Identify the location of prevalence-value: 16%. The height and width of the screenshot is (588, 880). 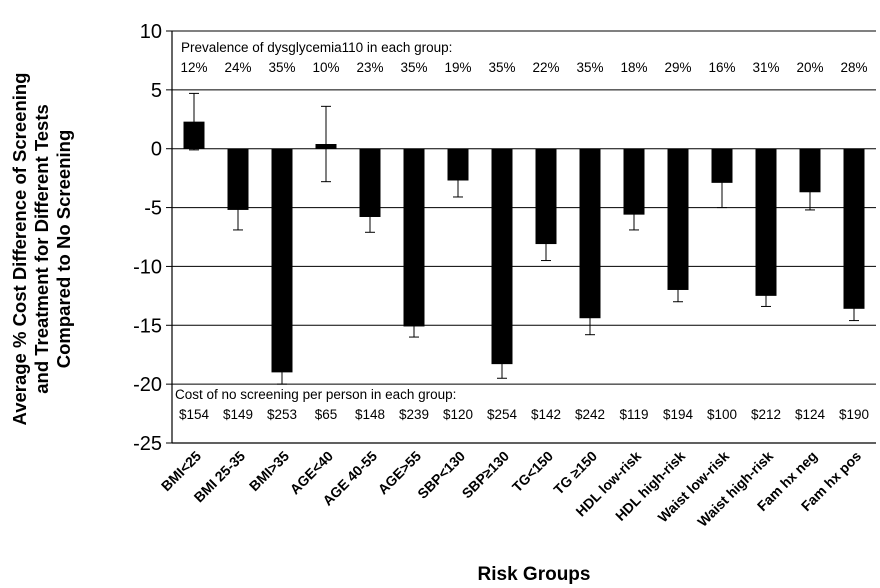
(721, 67).